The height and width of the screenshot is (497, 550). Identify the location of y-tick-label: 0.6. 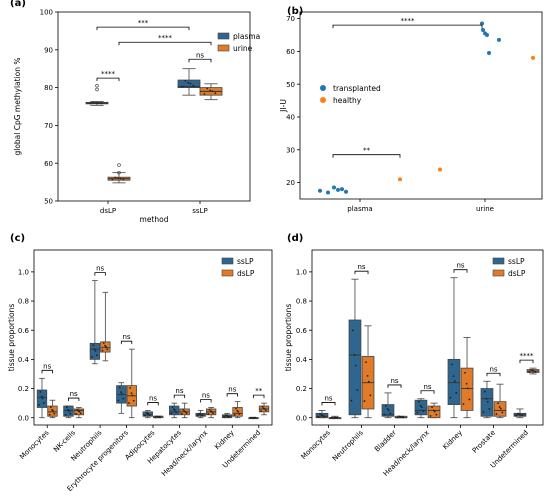
(24, 331).